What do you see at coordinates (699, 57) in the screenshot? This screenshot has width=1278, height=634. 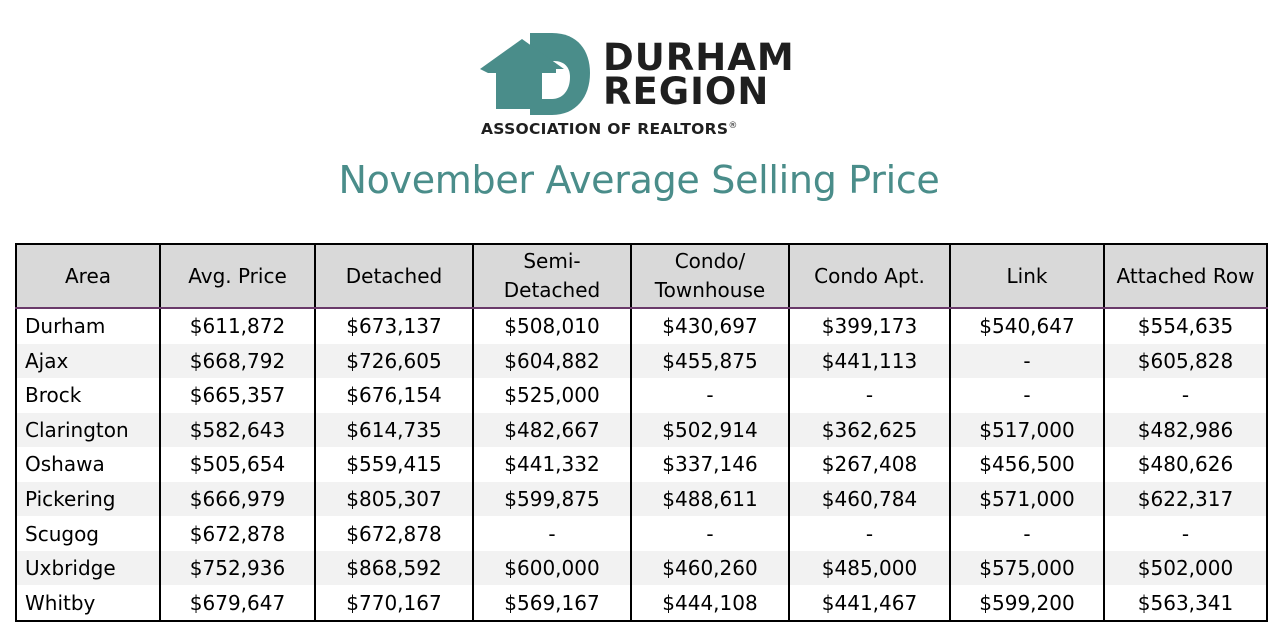 I see `logo-word-durham: DURHAM` at bounding box center [699, 57].